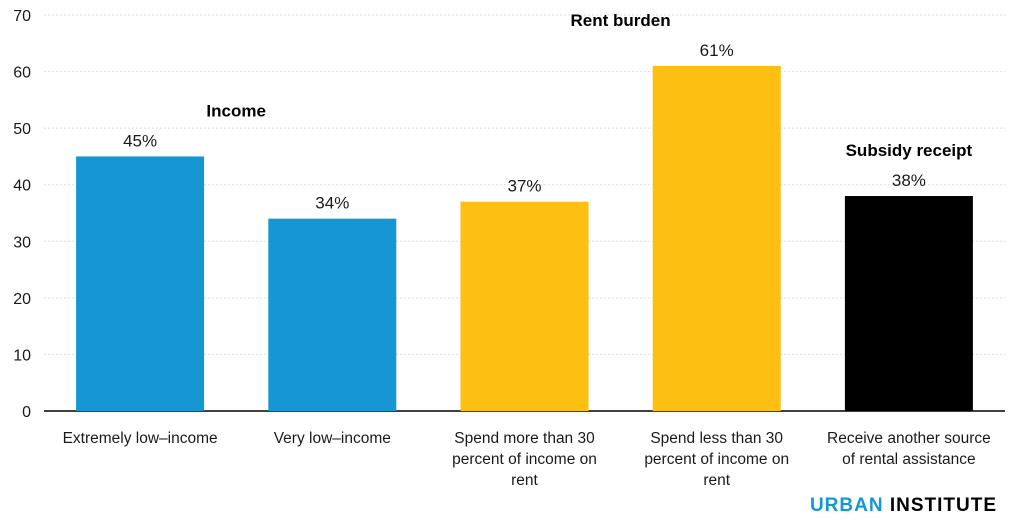  Describe the element at coordinates (236, 110) in the screenshot. I see `group-label: Income` at that location.